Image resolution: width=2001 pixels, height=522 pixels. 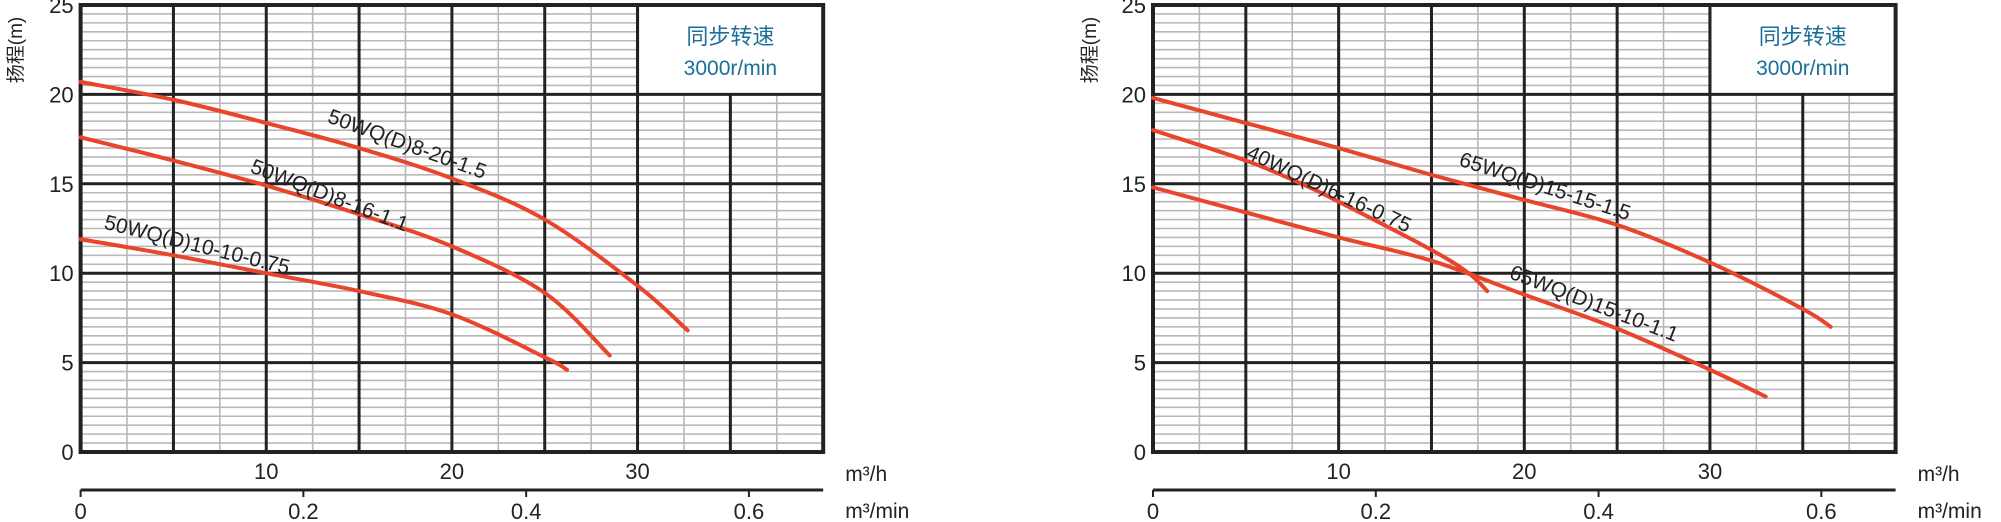 I want to click on series-label: 40WQ(D)6-16-0.75, so click(x=1329, y=189).